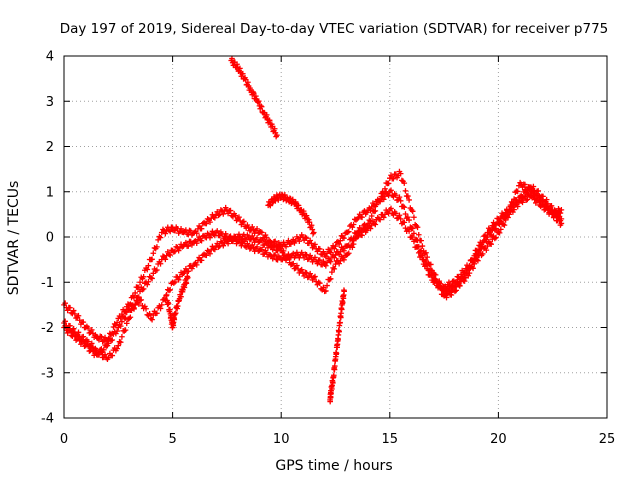  I want to click on x-tick-label: 10, so click(281, 439).